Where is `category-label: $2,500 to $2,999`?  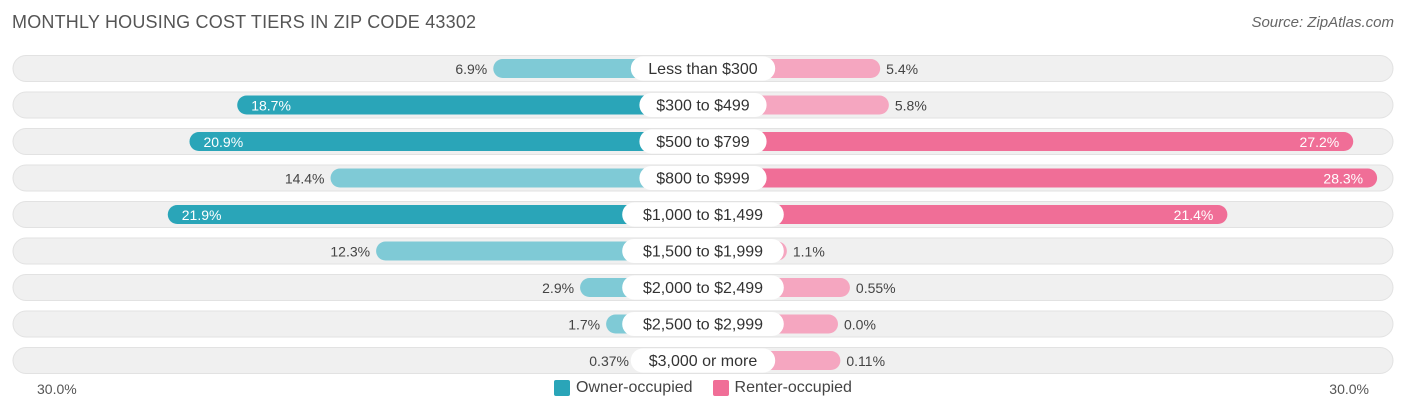 category-label: $2,500 to $2,999 is located at coordinates (703, 325).